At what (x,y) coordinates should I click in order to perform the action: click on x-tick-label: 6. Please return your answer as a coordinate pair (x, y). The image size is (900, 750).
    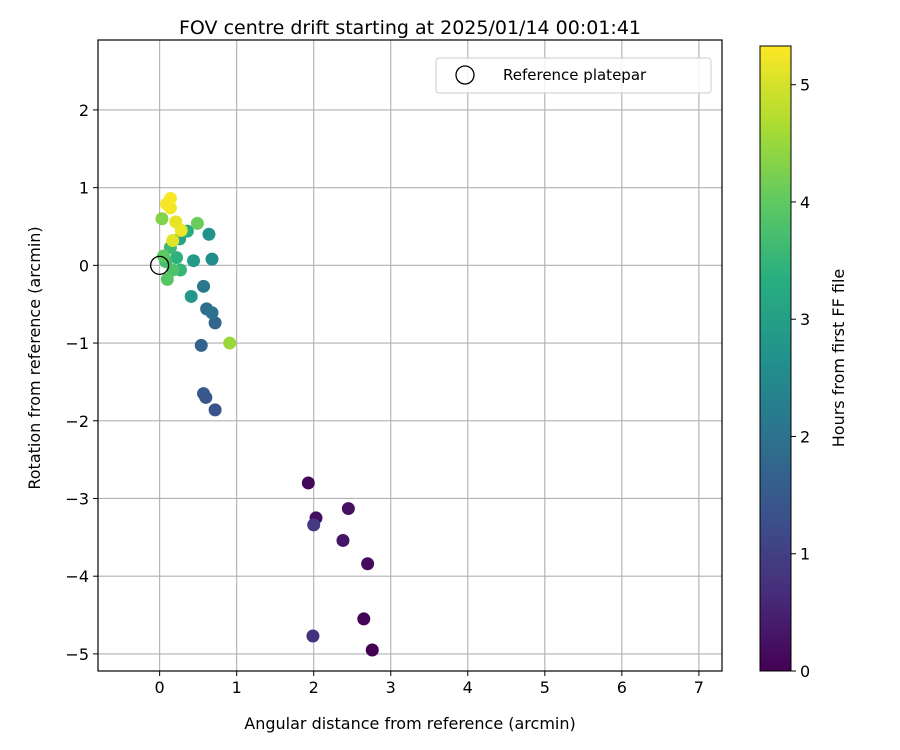
    Looking at the image, I should click on (622, 687).